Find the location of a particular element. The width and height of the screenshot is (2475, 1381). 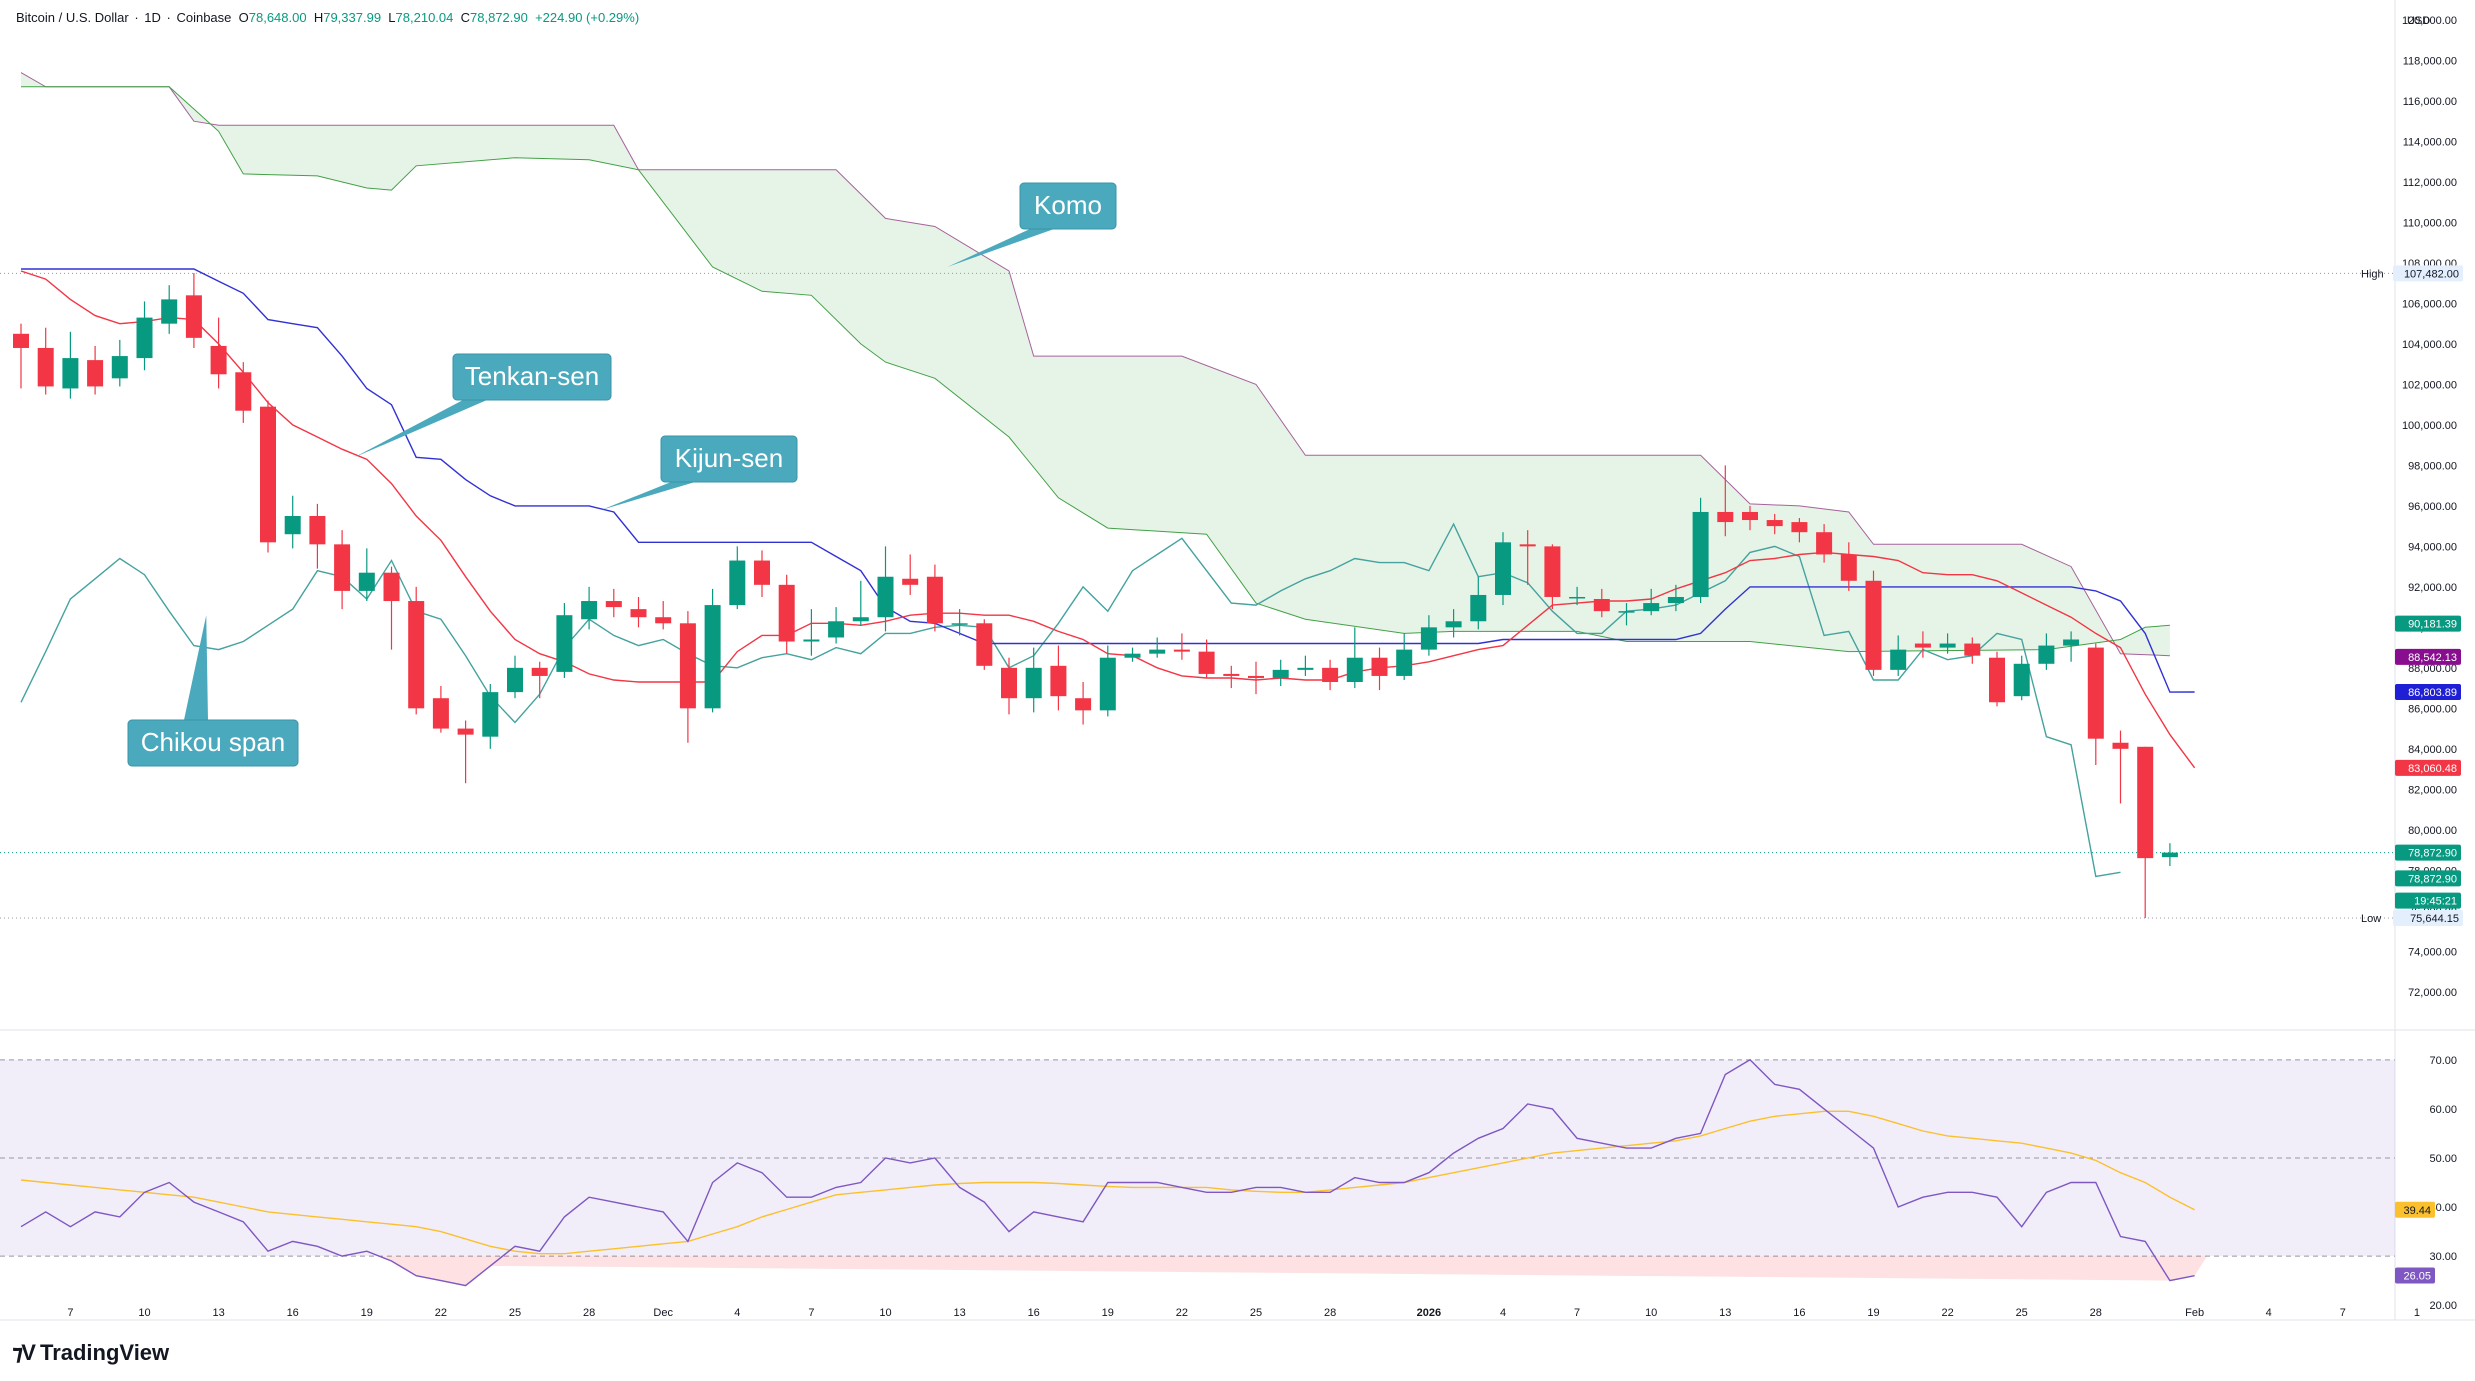

low-marker-label: Low is located at coordinates (2371, 919).